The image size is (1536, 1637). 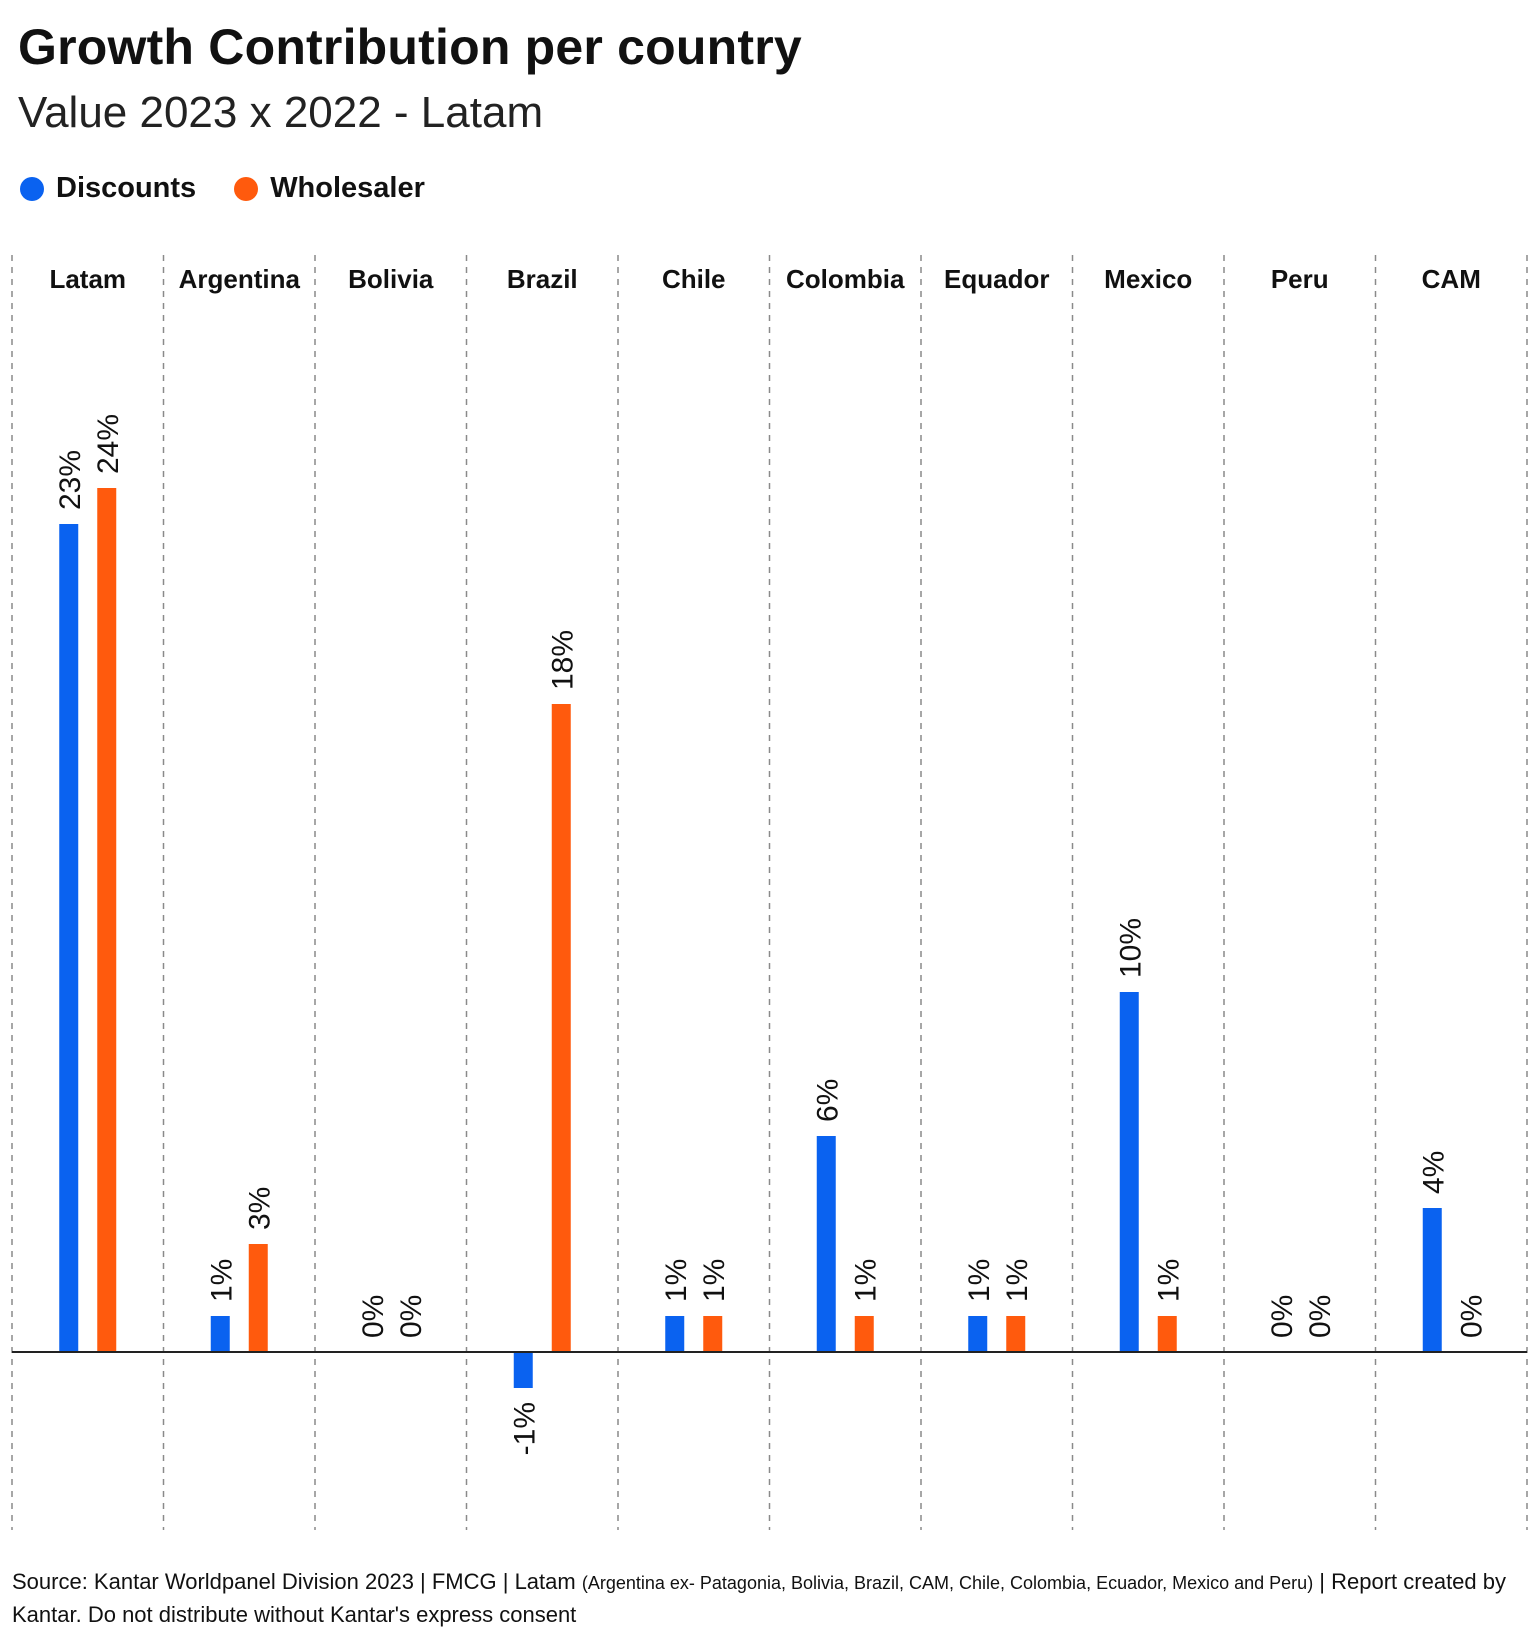 What do you see at coordinates (542, 279) in the screenshot?
I see `category-label: Brazil` at bounding box center [542, 279].